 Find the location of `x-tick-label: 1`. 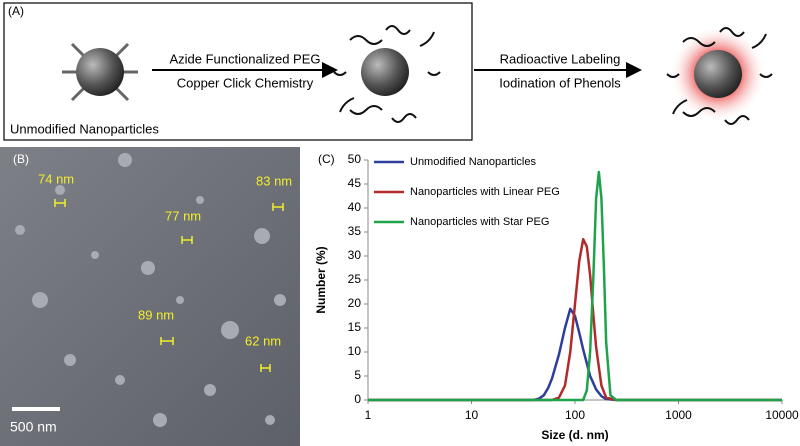

x-tick-label: 1 is located at coordinates (368, 415).